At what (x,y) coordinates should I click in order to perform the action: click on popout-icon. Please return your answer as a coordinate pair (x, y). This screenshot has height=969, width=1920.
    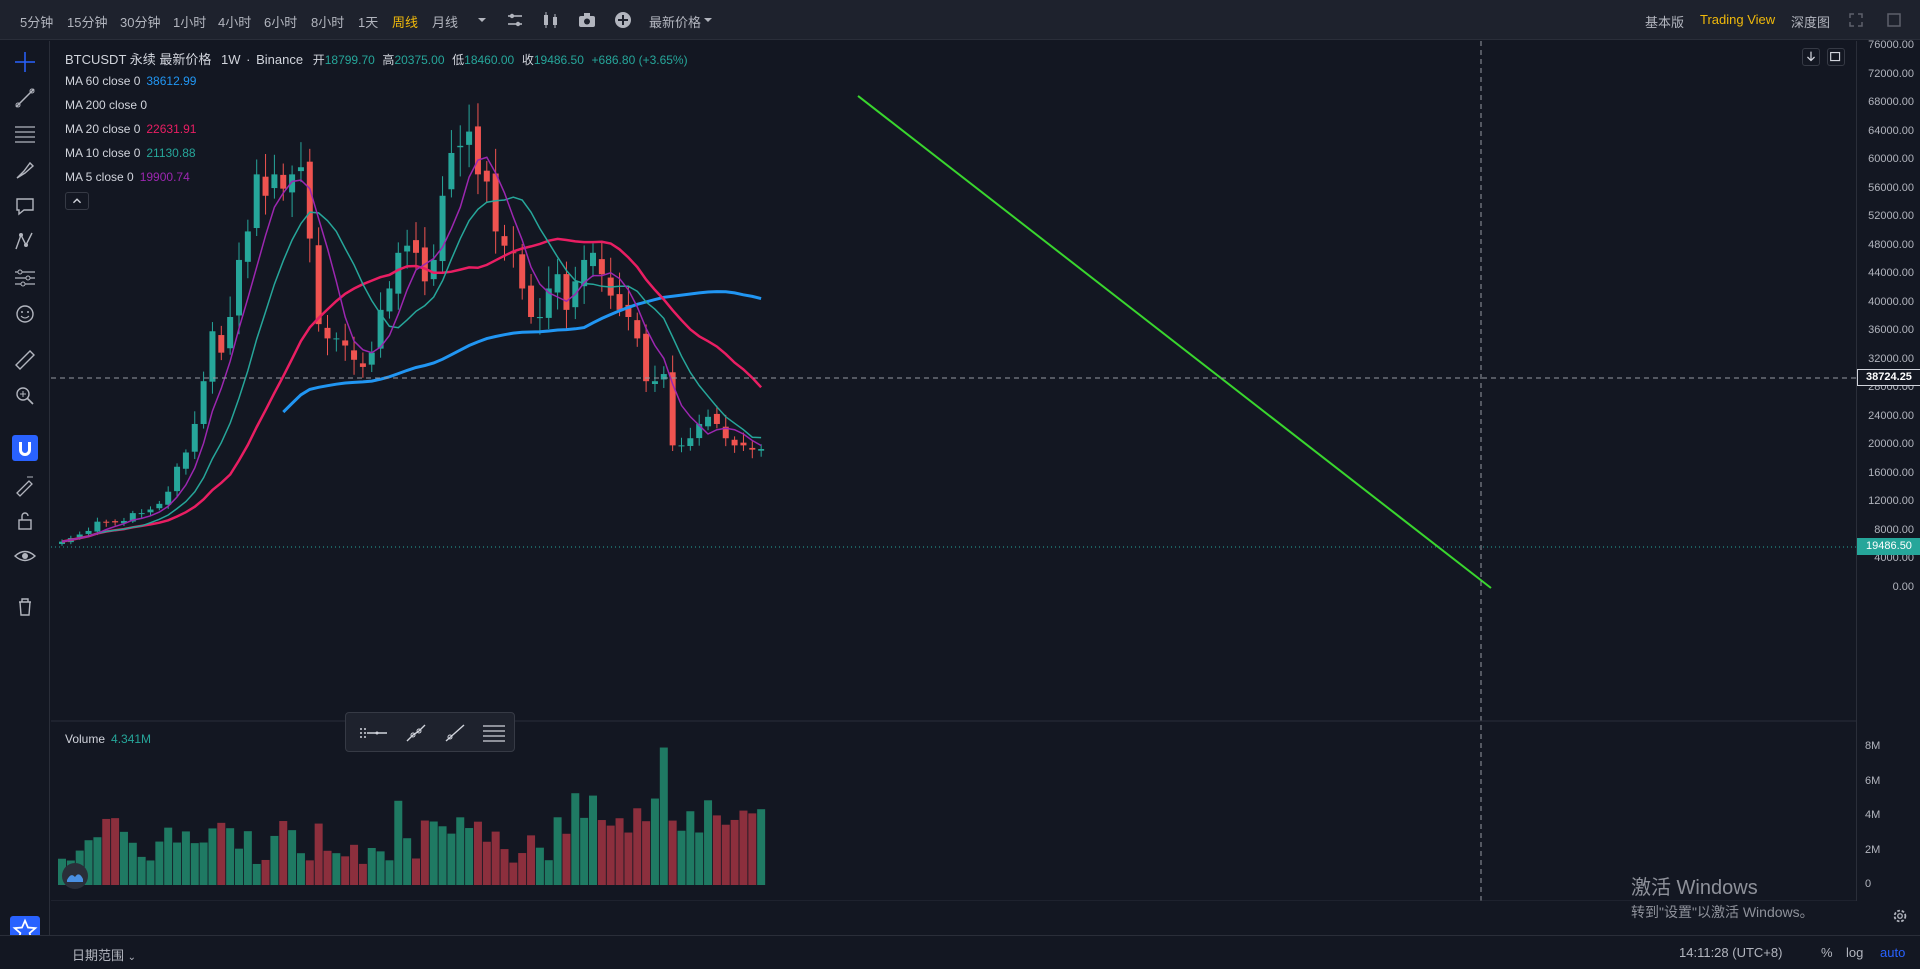
    Looking at the image, I should click on (1894, 20).